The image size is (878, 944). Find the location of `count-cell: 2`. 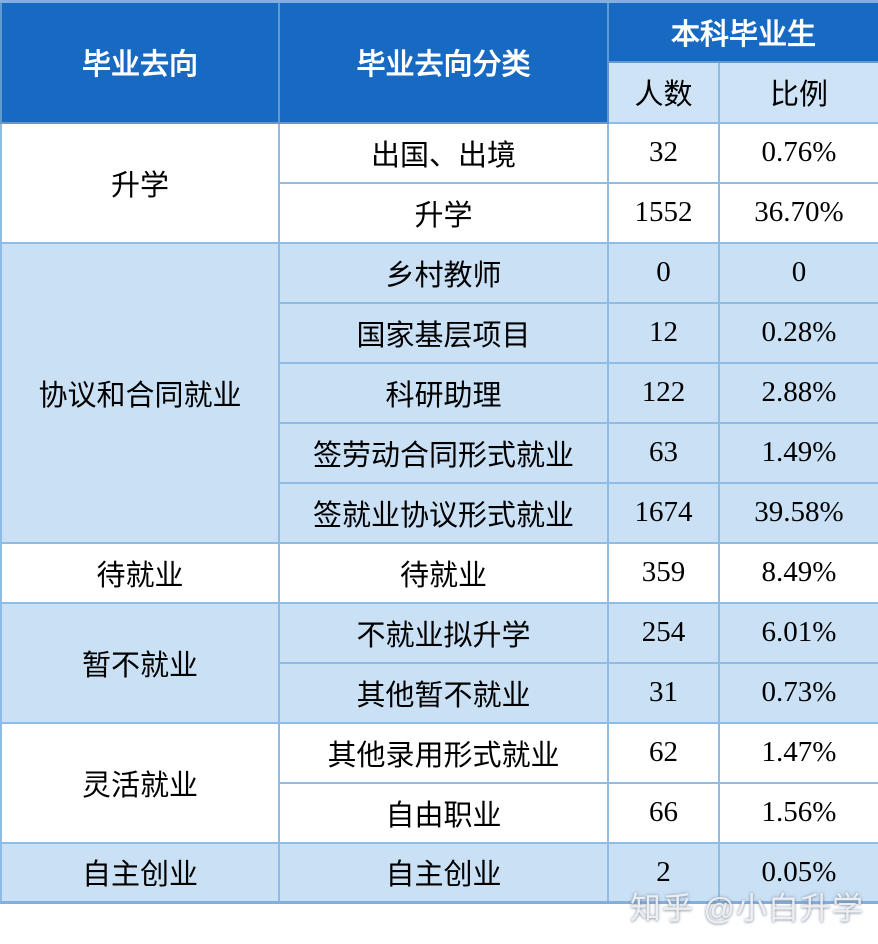

count-cell: 2 is located at coordinates (663, 872).